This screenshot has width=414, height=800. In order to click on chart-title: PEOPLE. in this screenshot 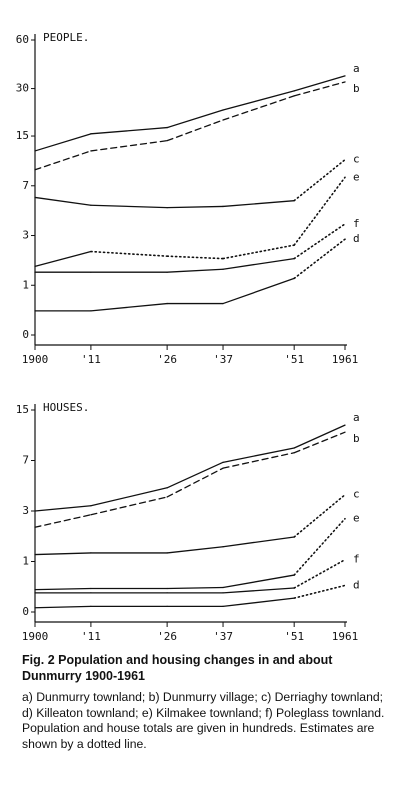, I will do `click(66, 37)`.